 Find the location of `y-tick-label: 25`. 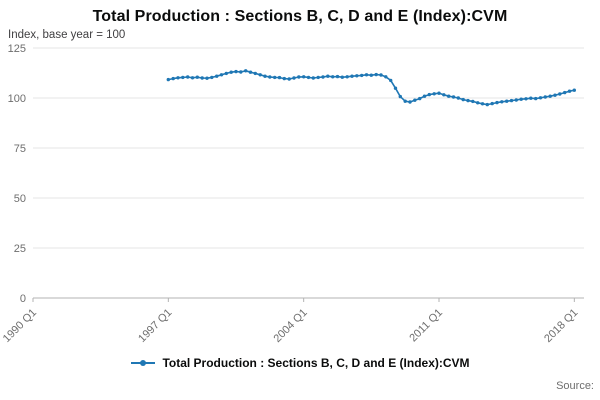

y-tick-label: 25 is located at coordinates (20, 249).